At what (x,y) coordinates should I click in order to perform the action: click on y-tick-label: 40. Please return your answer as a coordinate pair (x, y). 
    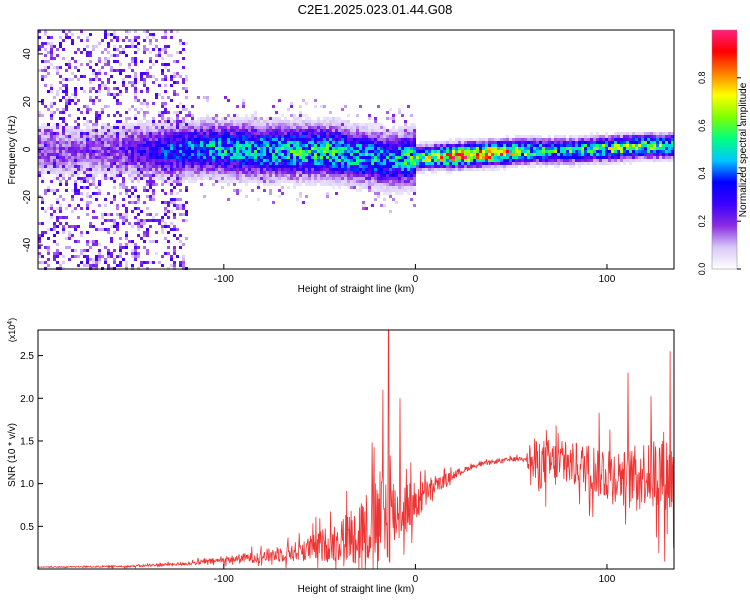
    Looking at the image, I should click on (27, 54).